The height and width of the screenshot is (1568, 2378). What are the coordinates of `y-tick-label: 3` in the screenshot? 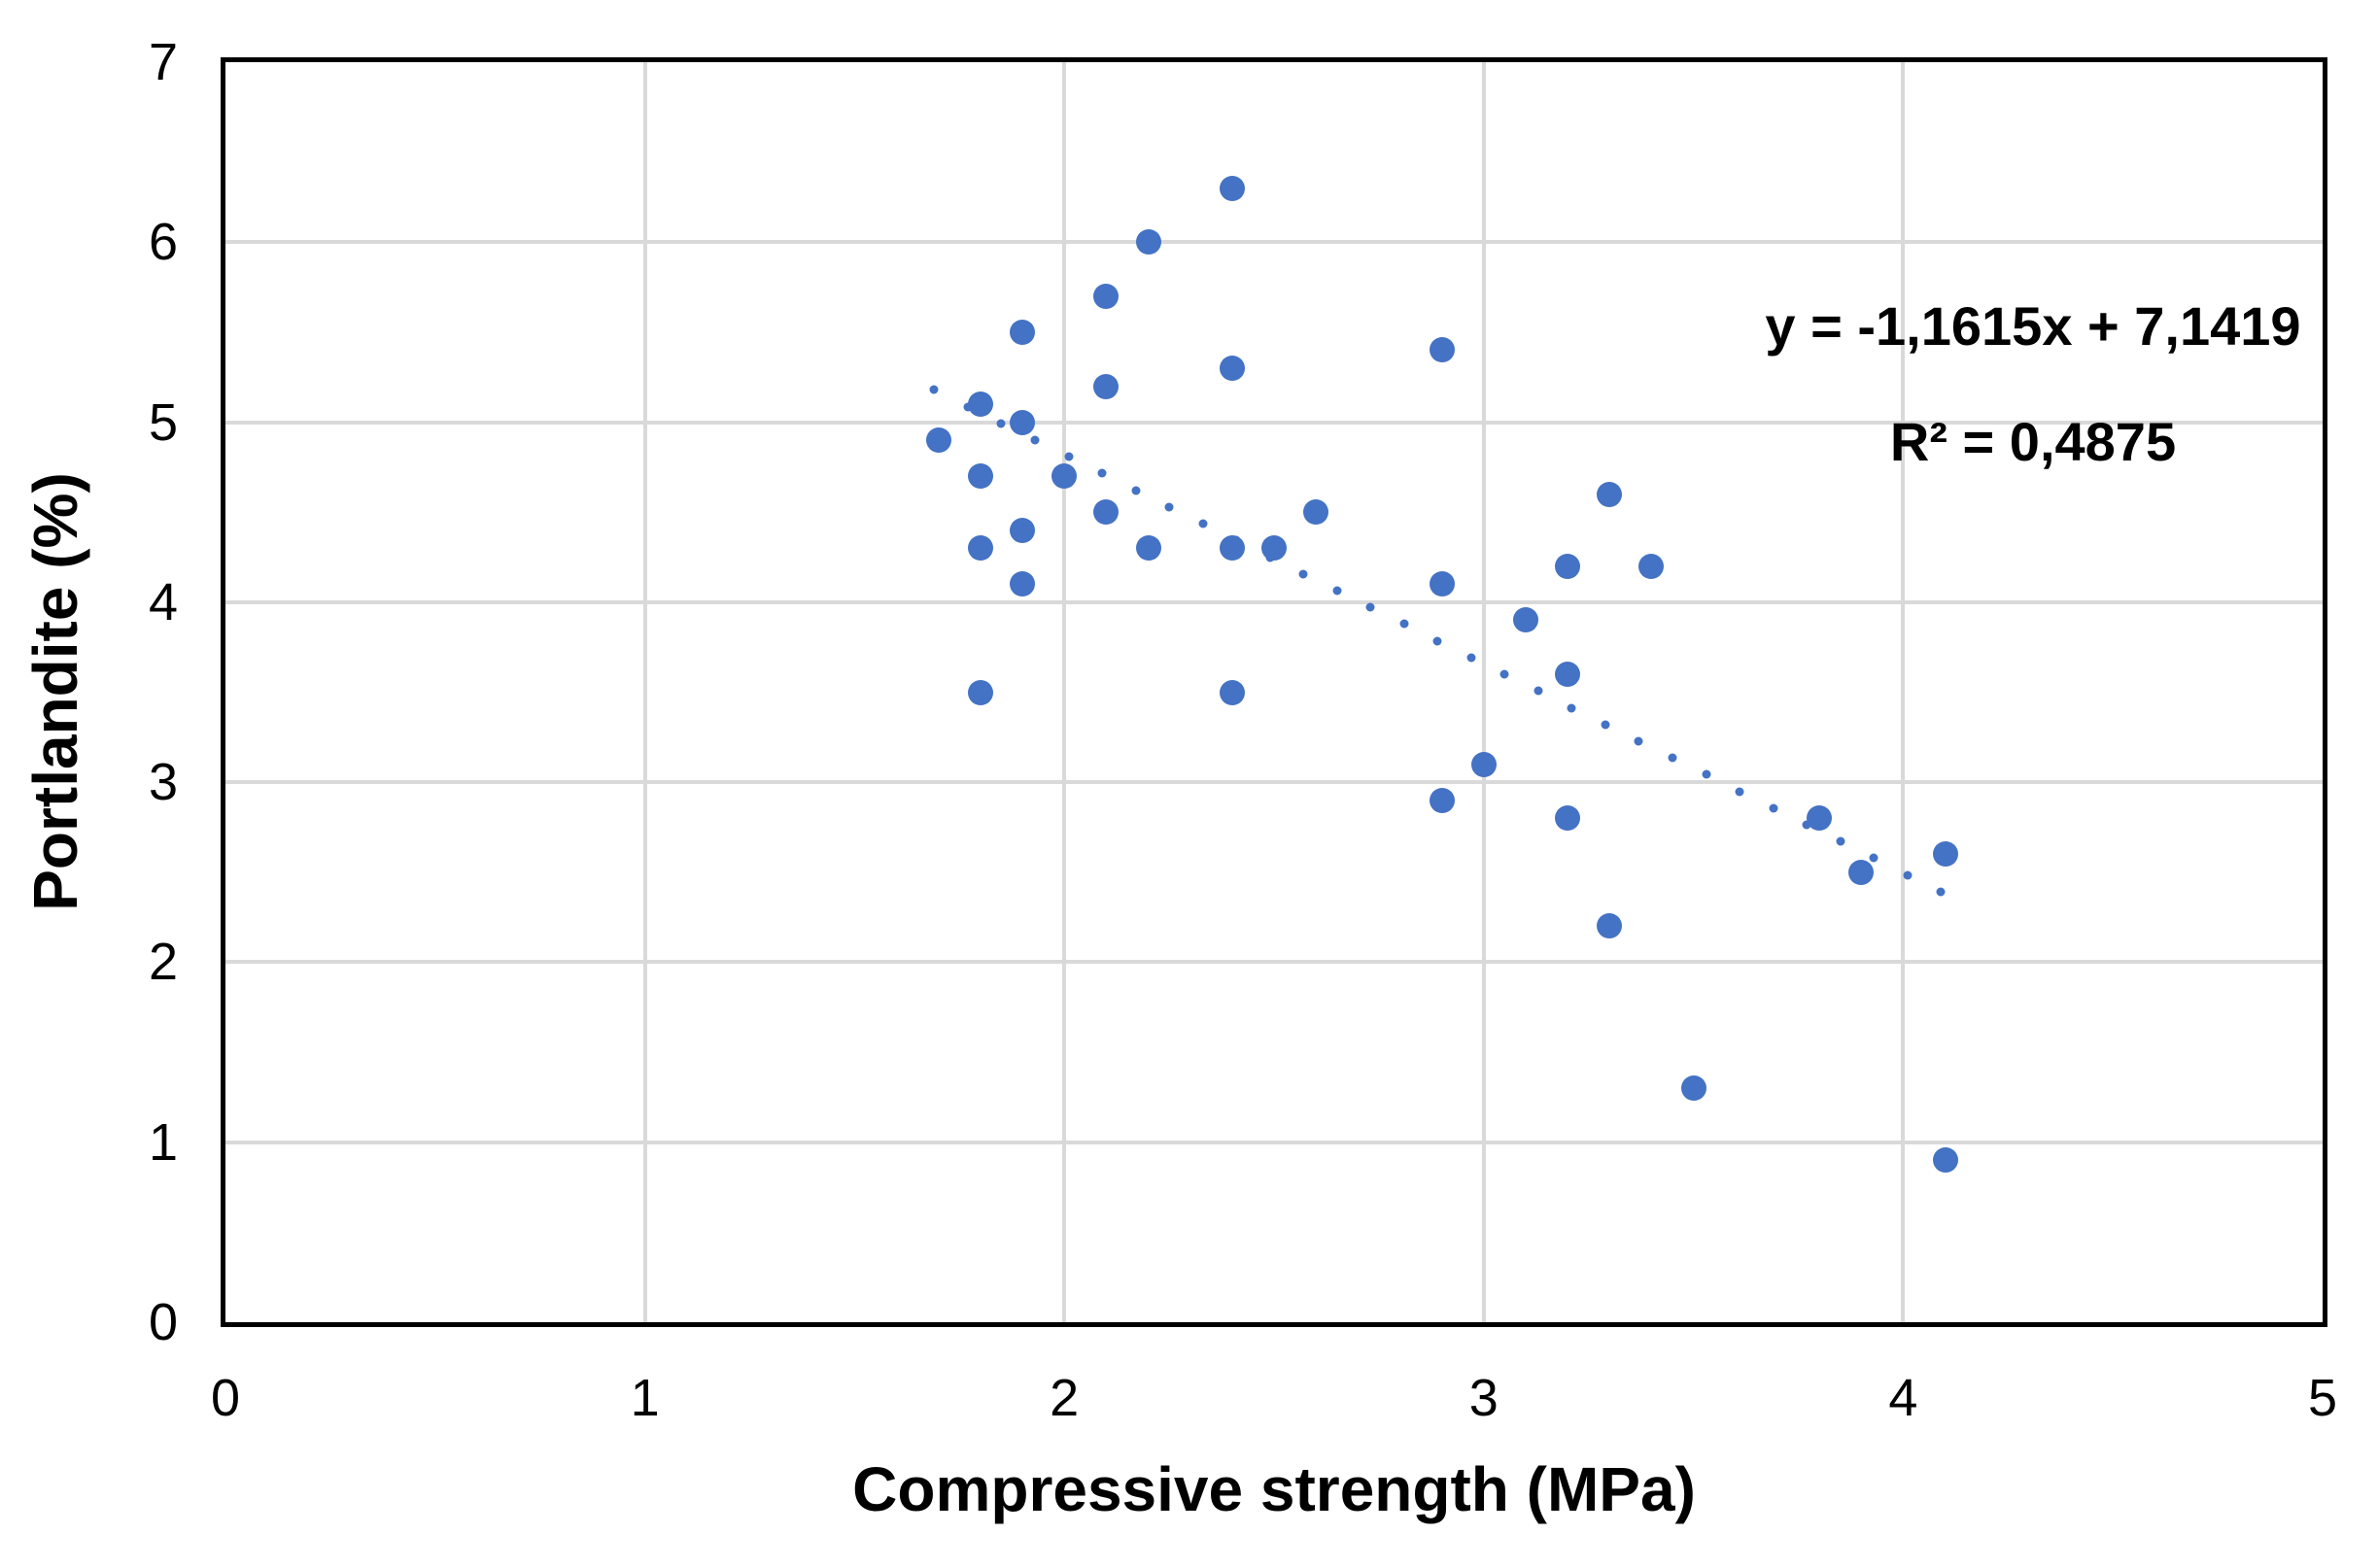 It's located at (163, 782).